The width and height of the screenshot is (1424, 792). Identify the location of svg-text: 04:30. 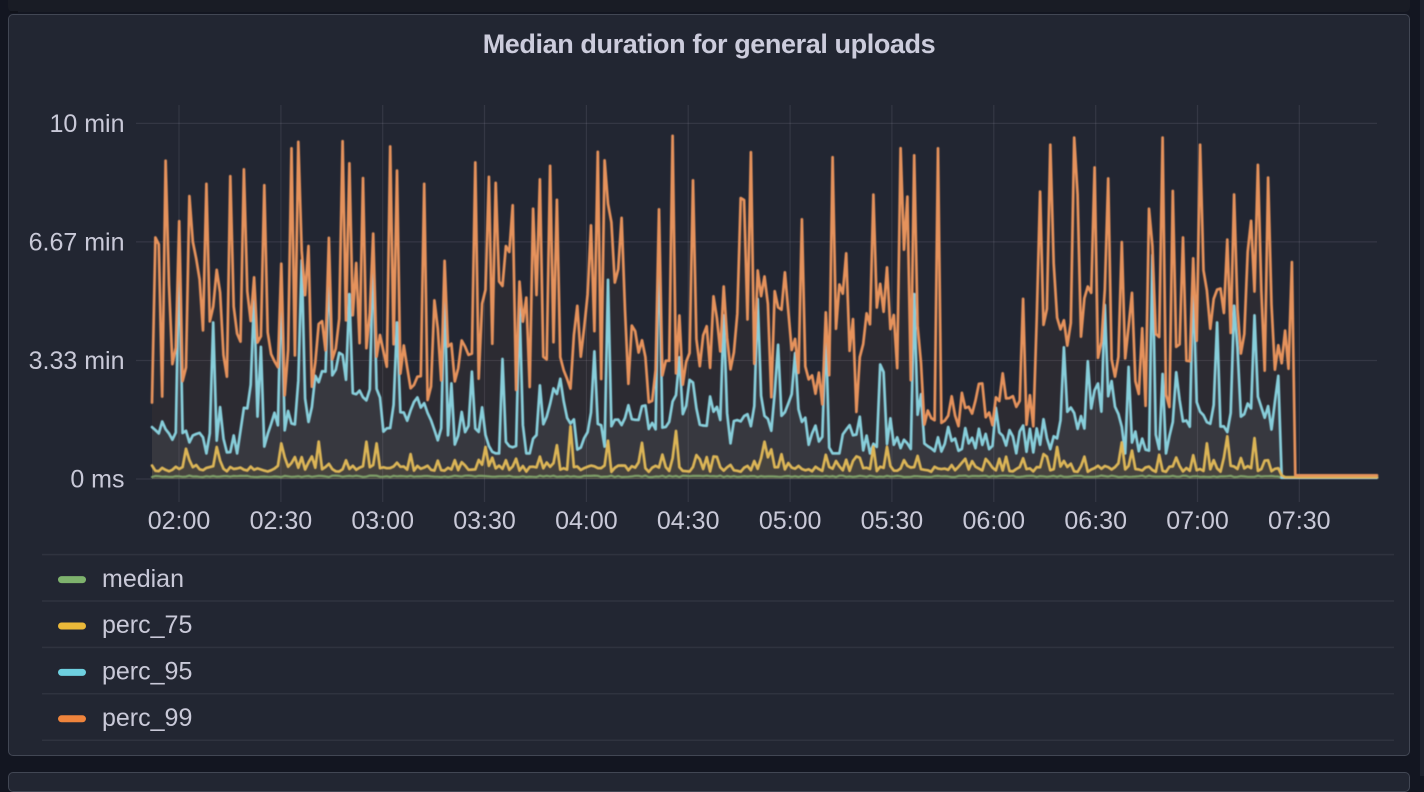
(688, 521).